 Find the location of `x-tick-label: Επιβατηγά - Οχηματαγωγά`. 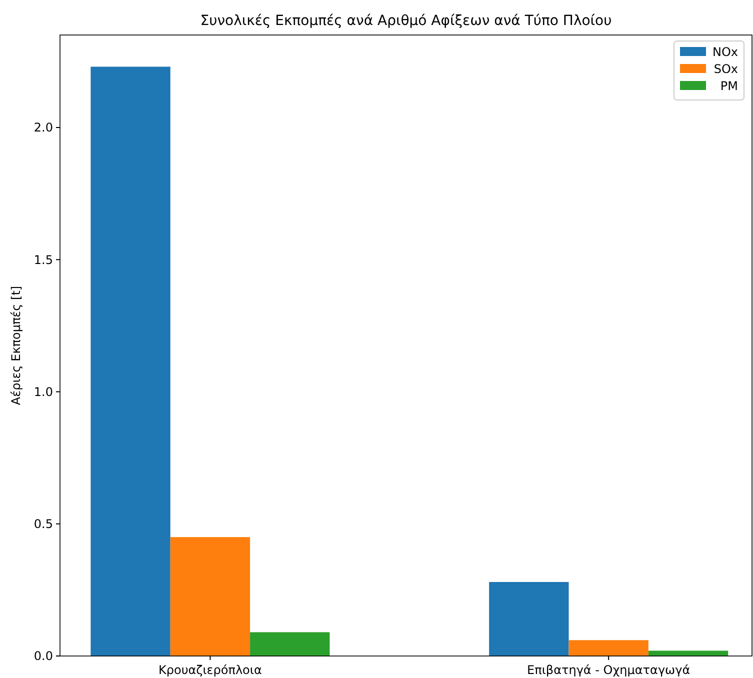

x-tick-label: Επιβατηγά - Οχηματαγωγά is located at coordinates (608, 670).